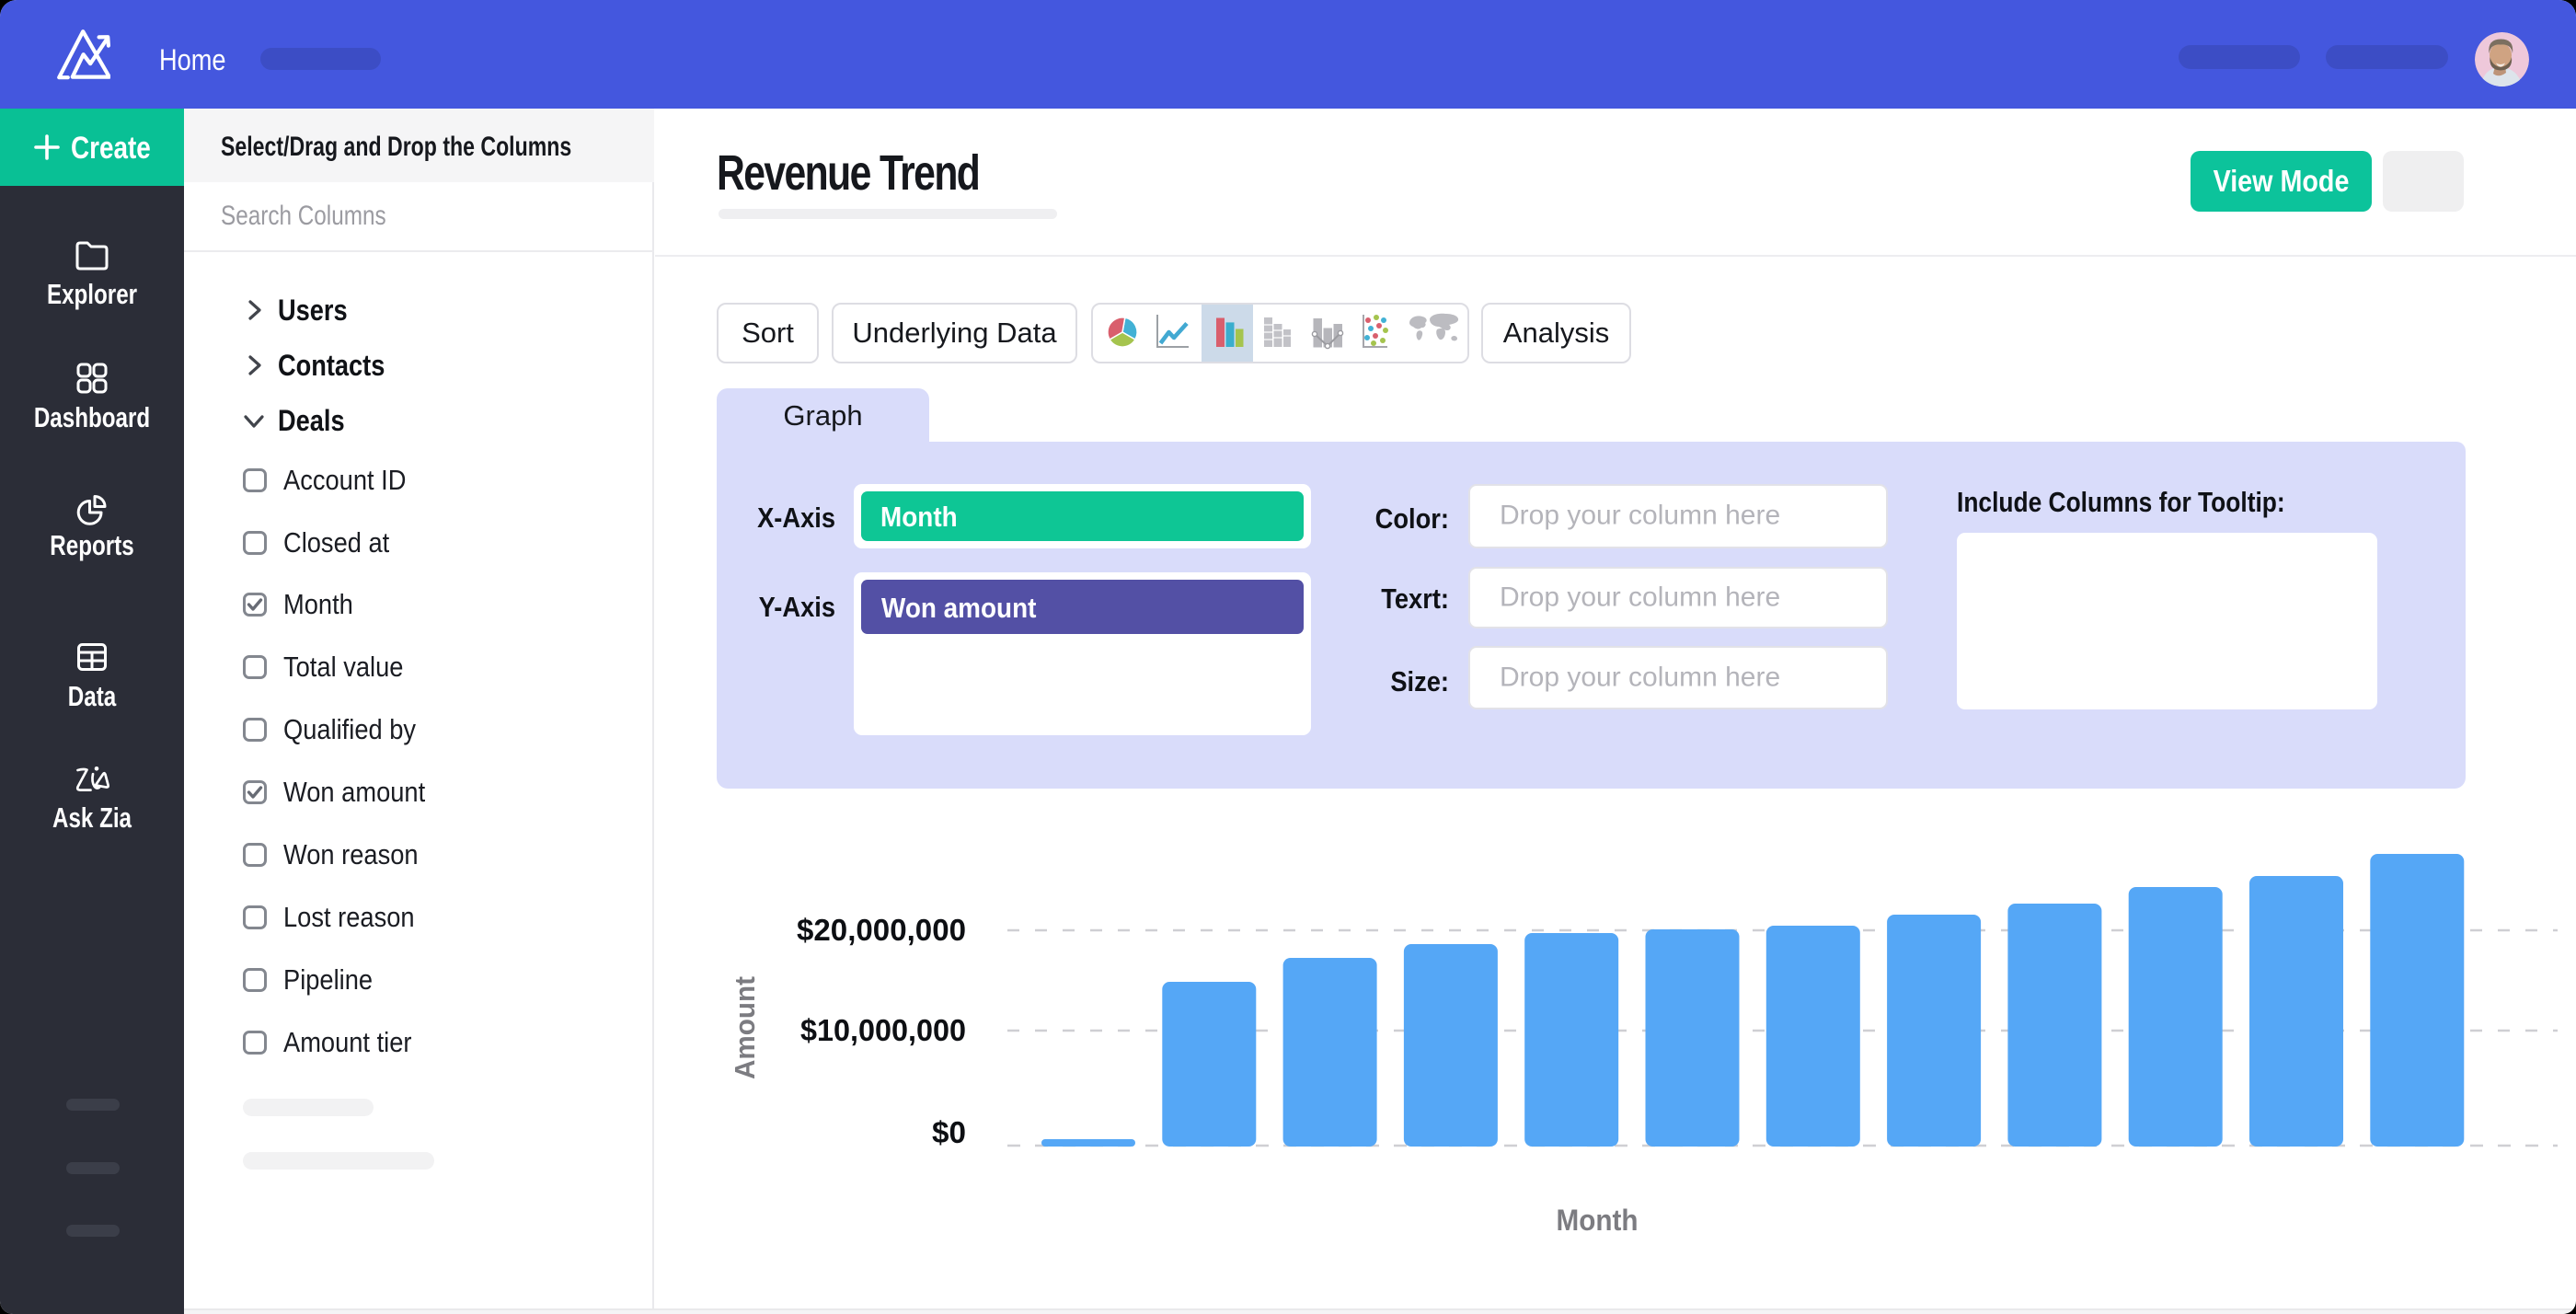 This screenshot has width=2576, height=1314. Describe the element at coordinates (745, 1027) in the screenshot. I see `svg-text: Amount` at that location.